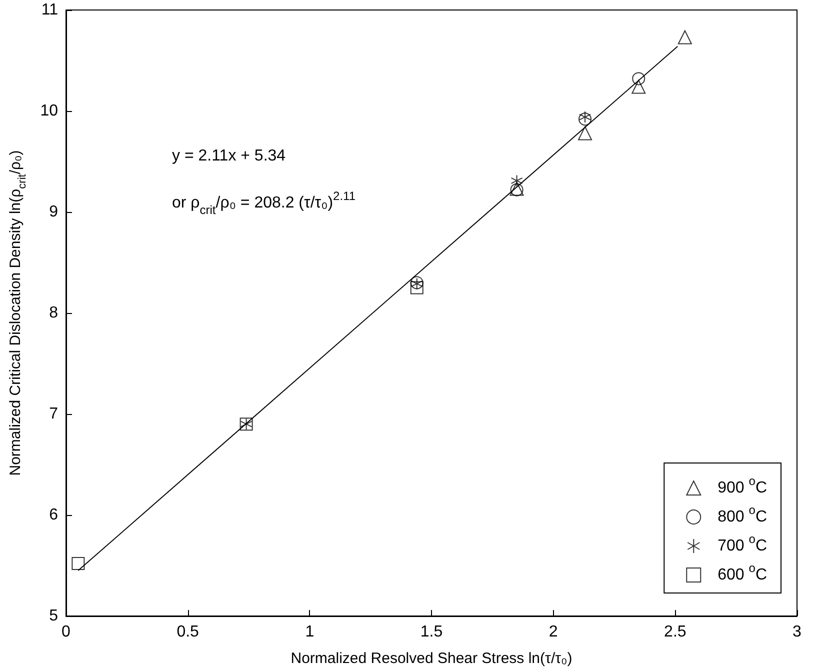 This screenshot has width=825, height=671. What do you see at coordinates (53, 212) in the screenshot?
I see `y-tick-label: 9` at bounding box center [53, 212].